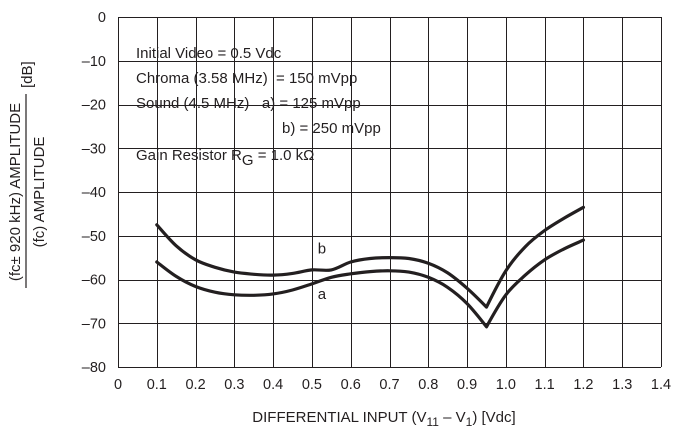  Describe the element at coordinates (118, 385) in the screenshot. I see `x-tick-label: 0` at that location.